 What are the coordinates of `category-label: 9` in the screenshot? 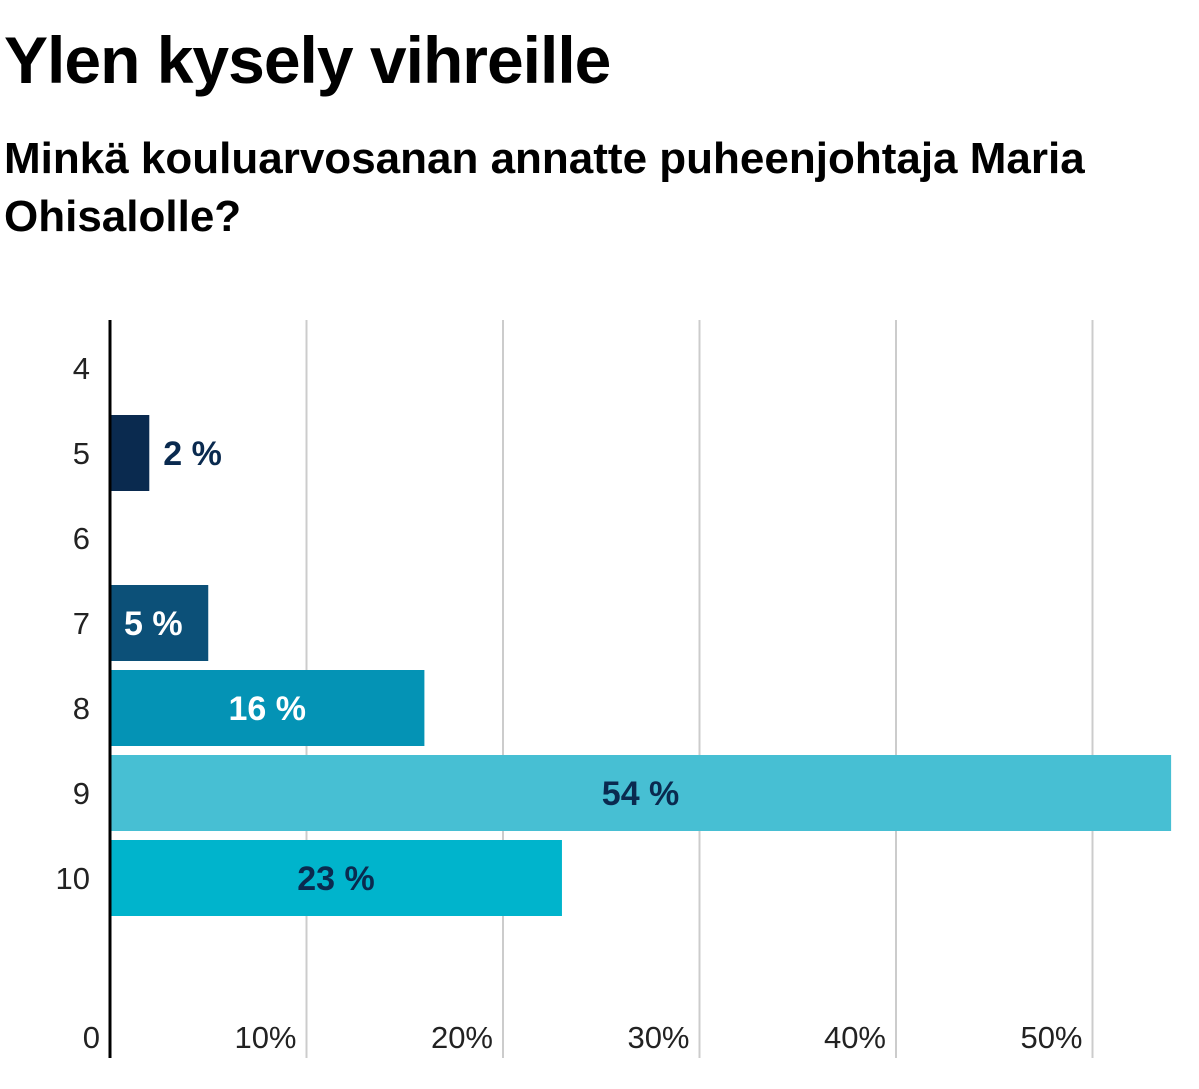 It's located at (81, 793).